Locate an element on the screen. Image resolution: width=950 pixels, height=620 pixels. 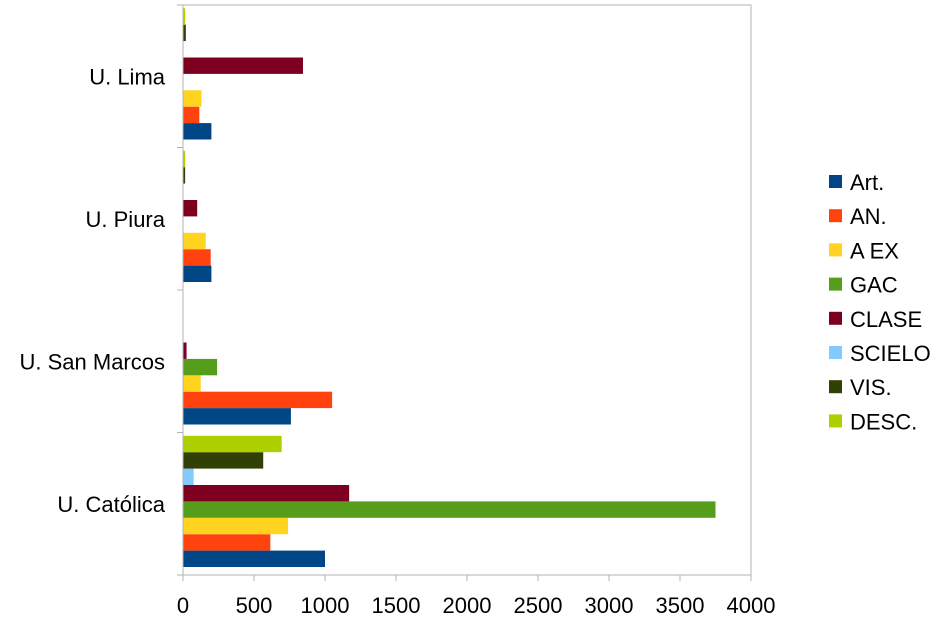
legend-swatch-scielo is located at coordinates (835, 352).